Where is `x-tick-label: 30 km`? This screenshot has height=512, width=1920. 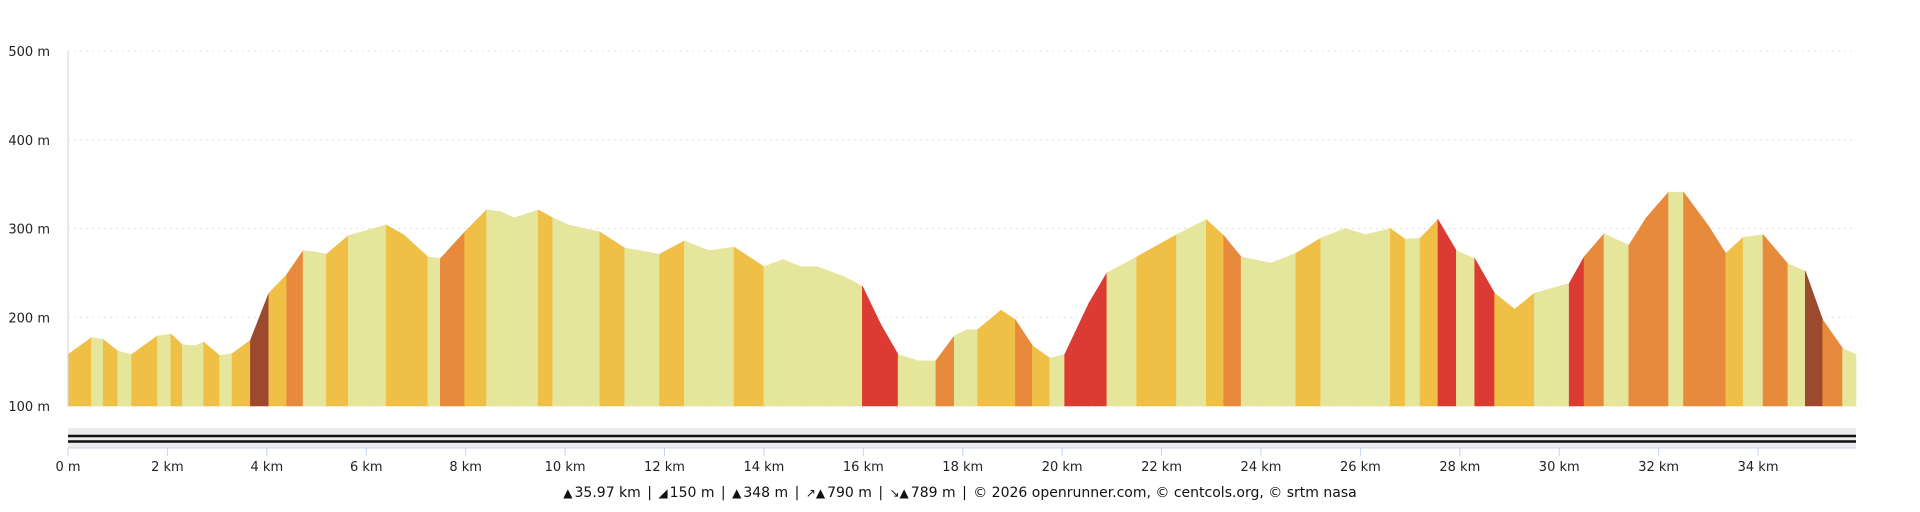 x-tick-label: 30 km is located at coordinates (1559, 467).